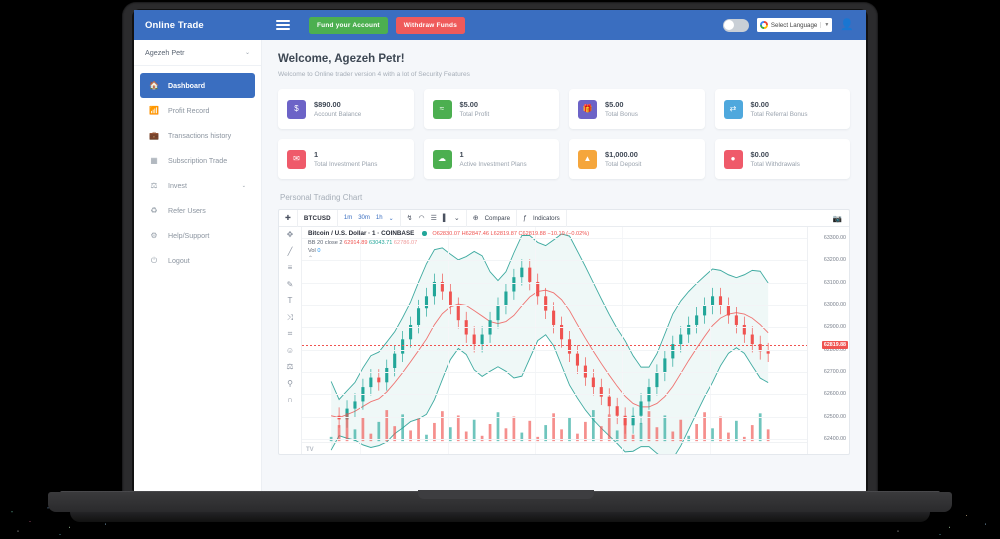  Describe the element at coordinates (542, 218) in the screenshot. I see `chart-indicators-button: ƒ Indicators` at that location.